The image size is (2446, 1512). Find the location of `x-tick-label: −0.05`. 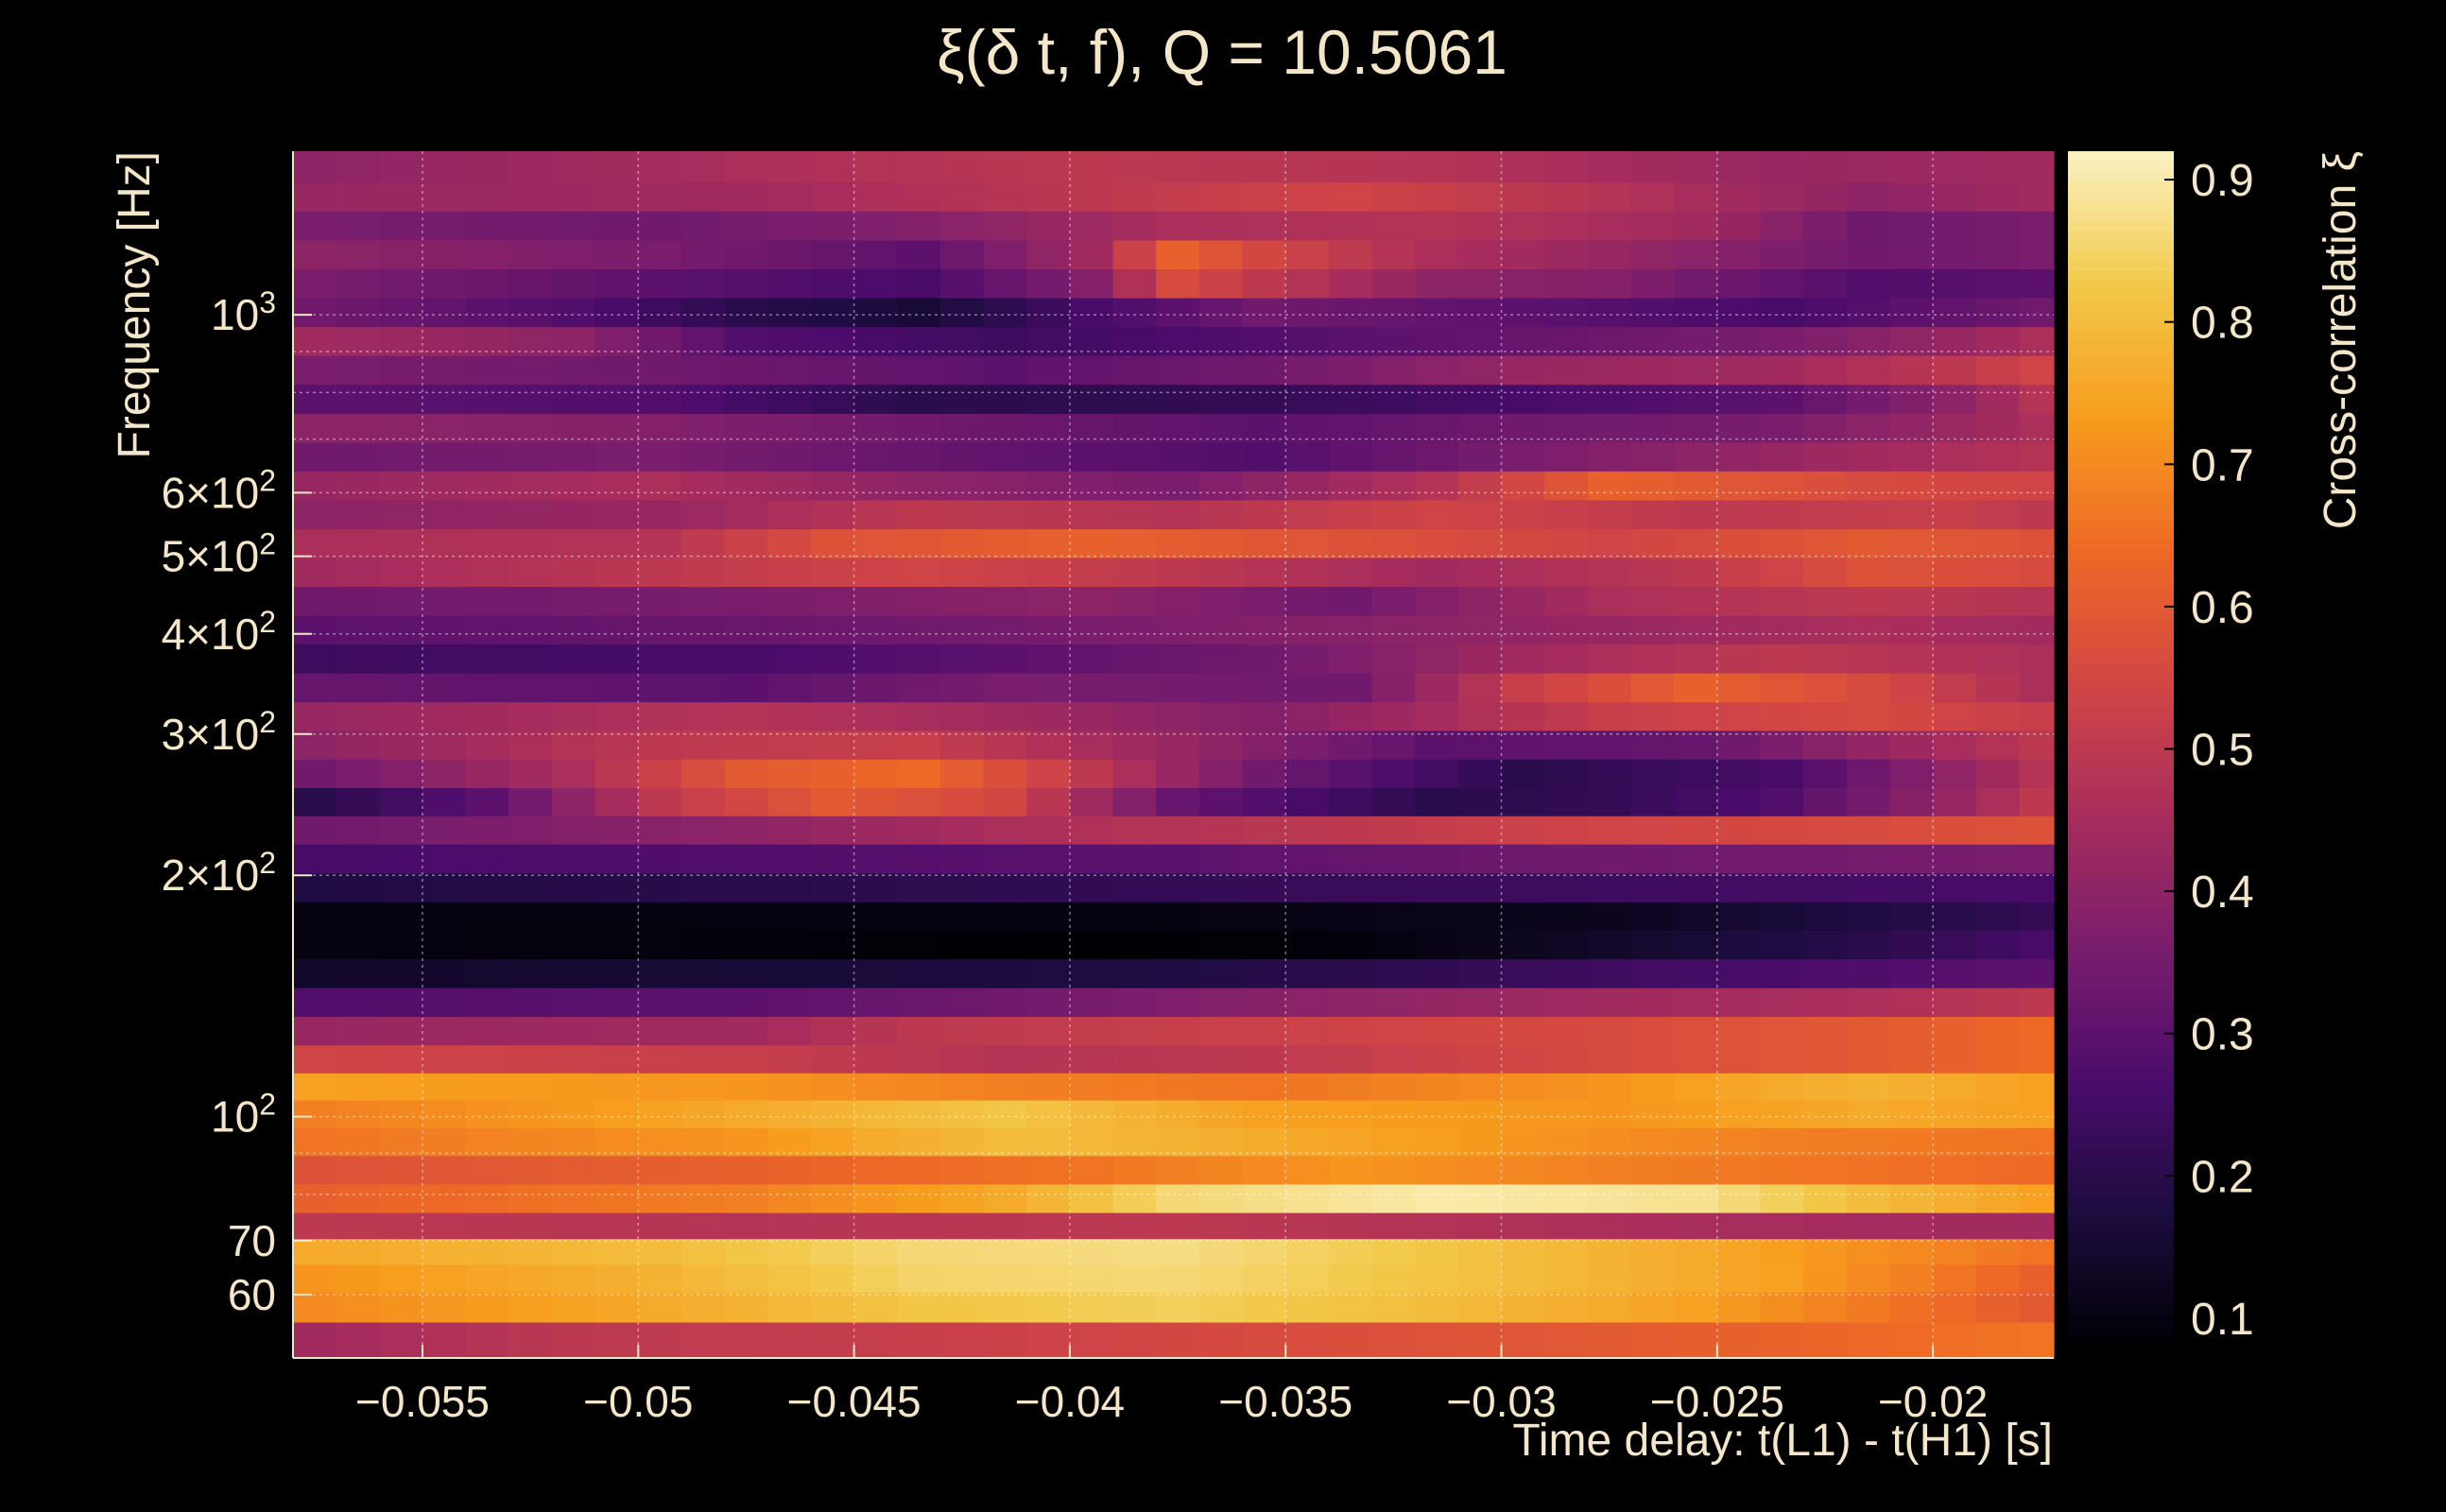

x-tick-label: −0.05 is located at coordinates (638, 1401).